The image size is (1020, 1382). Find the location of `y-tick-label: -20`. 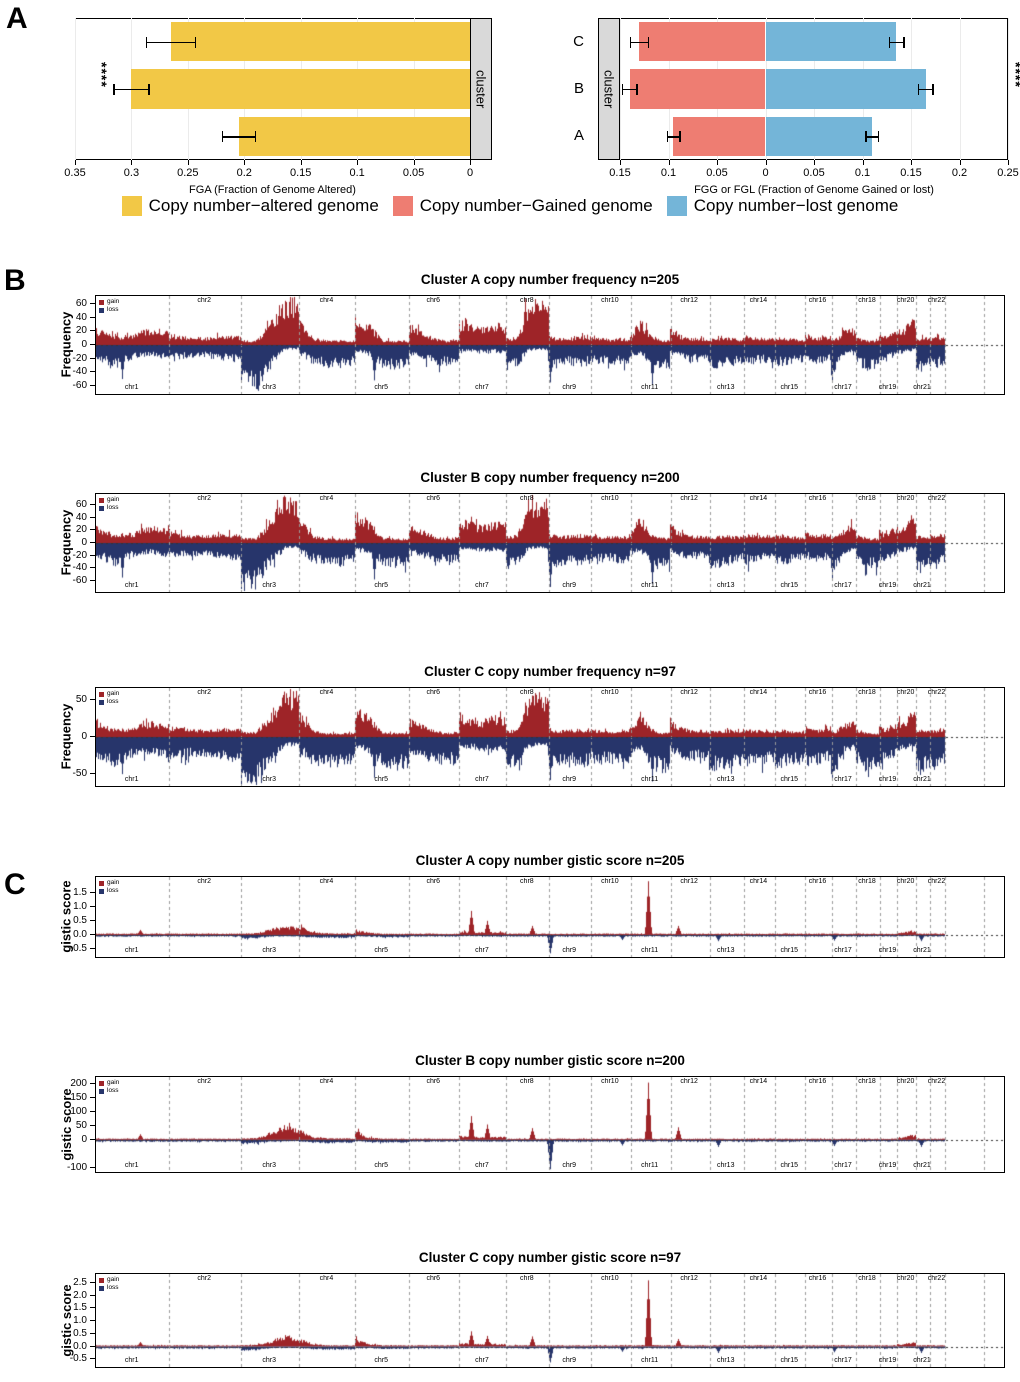

y-tick-label: -20 is located at coordinates (79, 555).